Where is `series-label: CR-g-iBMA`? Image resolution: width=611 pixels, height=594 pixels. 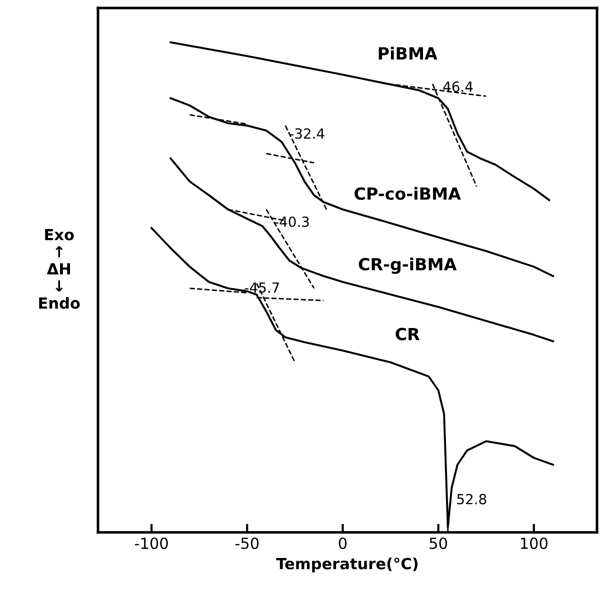
series-label: CR-g-iBMA is located at coordinates (407, 266).